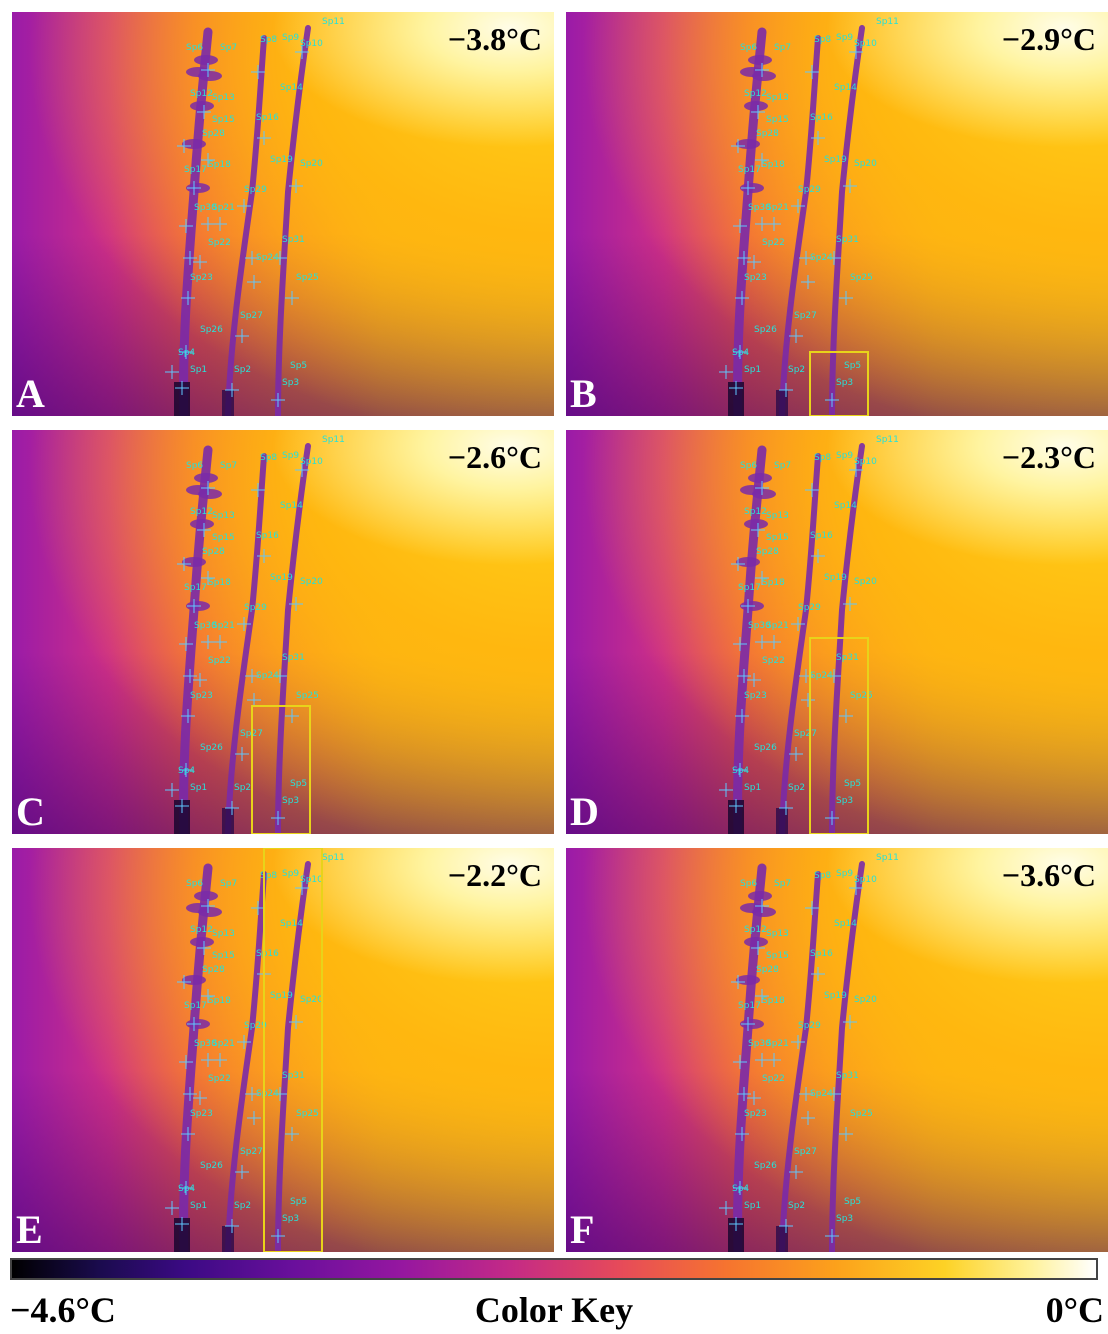 This screenshot has width=1108, height=1334. What do you see at coordinates (736, 817) in the screenshot?
I see `stem-base` at bounding box center [736, 817].